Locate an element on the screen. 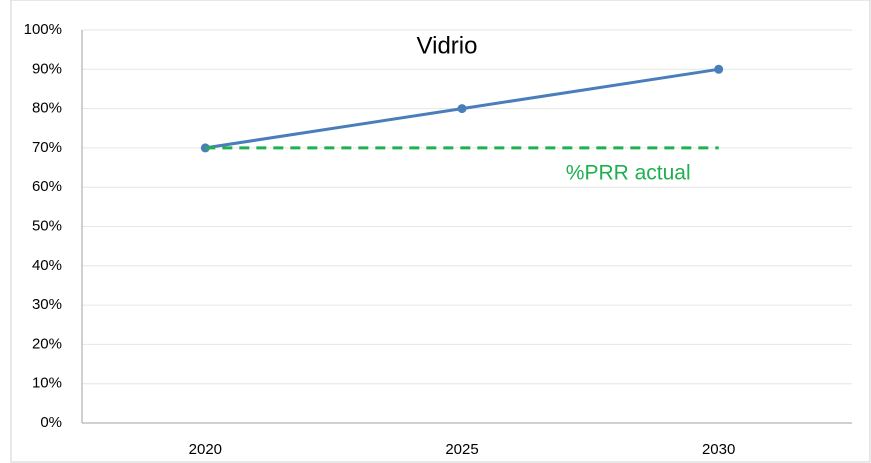 The height and width of the screenshot is (463, 871). x-tick-label: 2025 is located at coordinates (461, 449).